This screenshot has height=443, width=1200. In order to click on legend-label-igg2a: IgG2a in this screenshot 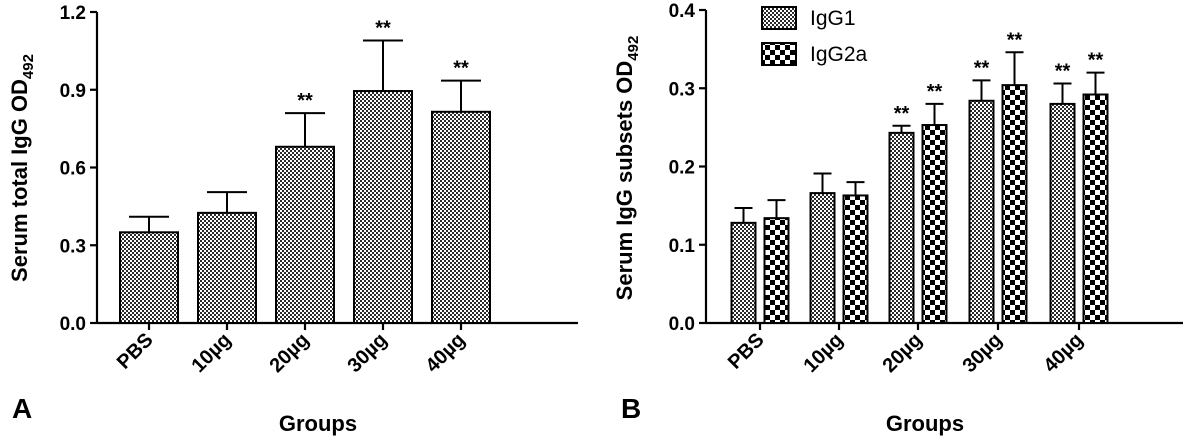, I will do `click(839, 54)`.